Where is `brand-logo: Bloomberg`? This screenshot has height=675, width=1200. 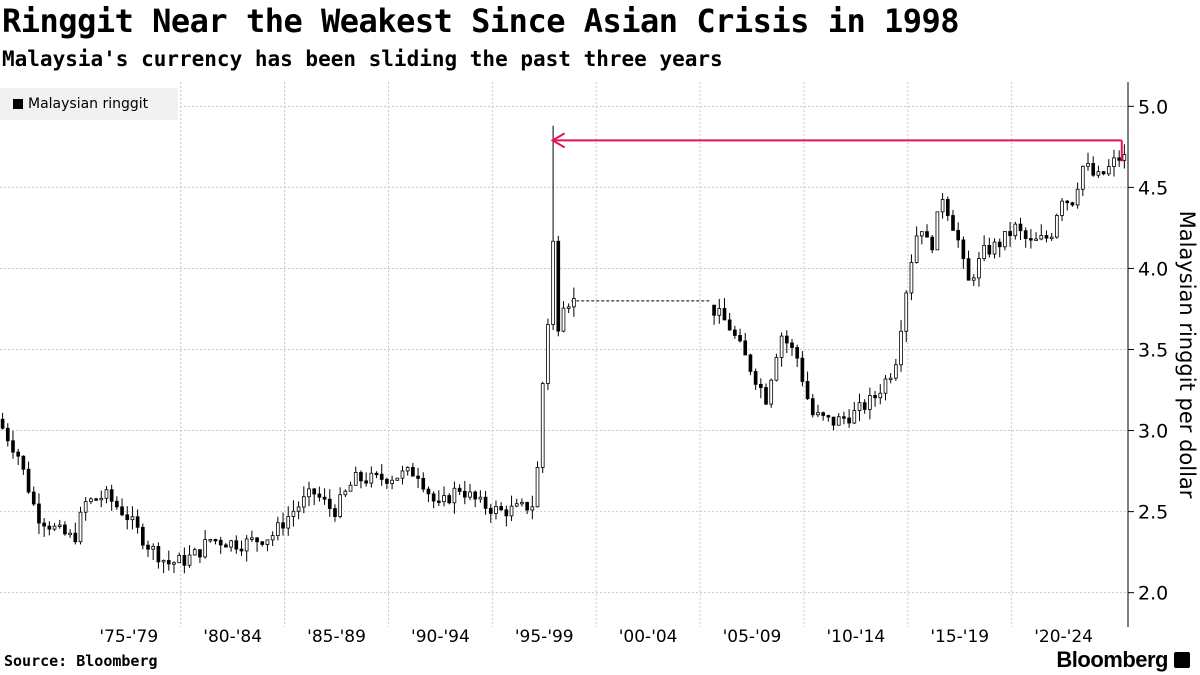 brand-logo: Bloomberg is located at coordinates (1123, 660).